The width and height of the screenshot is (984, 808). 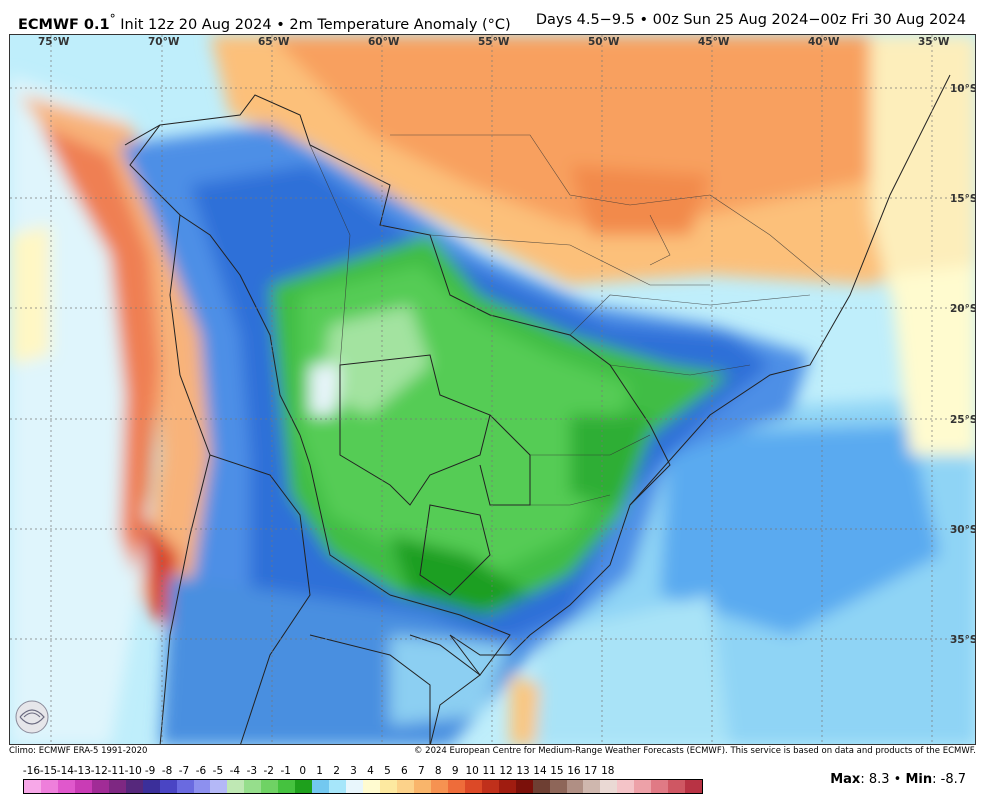 I want to click on lon-label: 40°W, so click(x=824, y=42).